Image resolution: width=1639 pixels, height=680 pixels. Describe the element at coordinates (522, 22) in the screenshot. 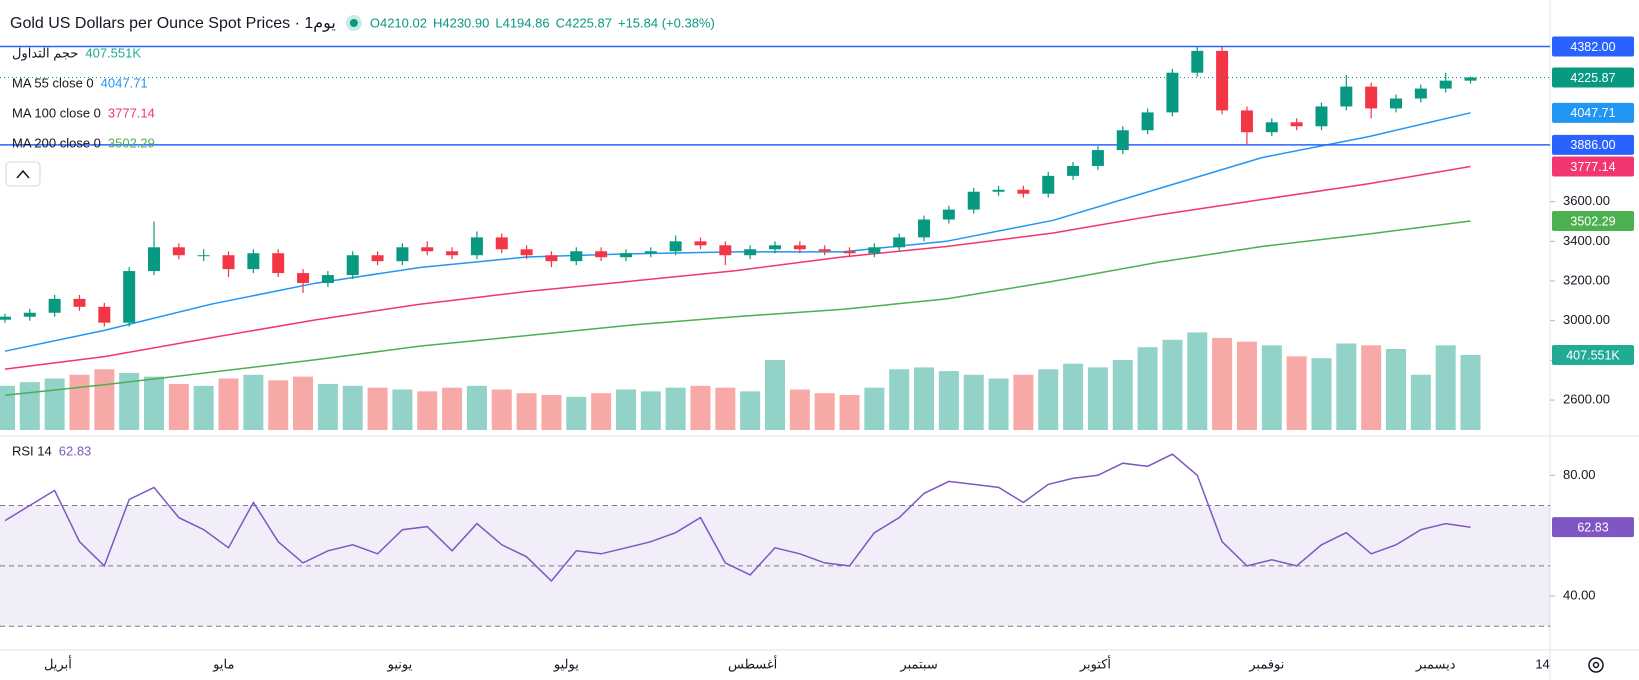

I see `ohlc-value: L4194.86` at that location.